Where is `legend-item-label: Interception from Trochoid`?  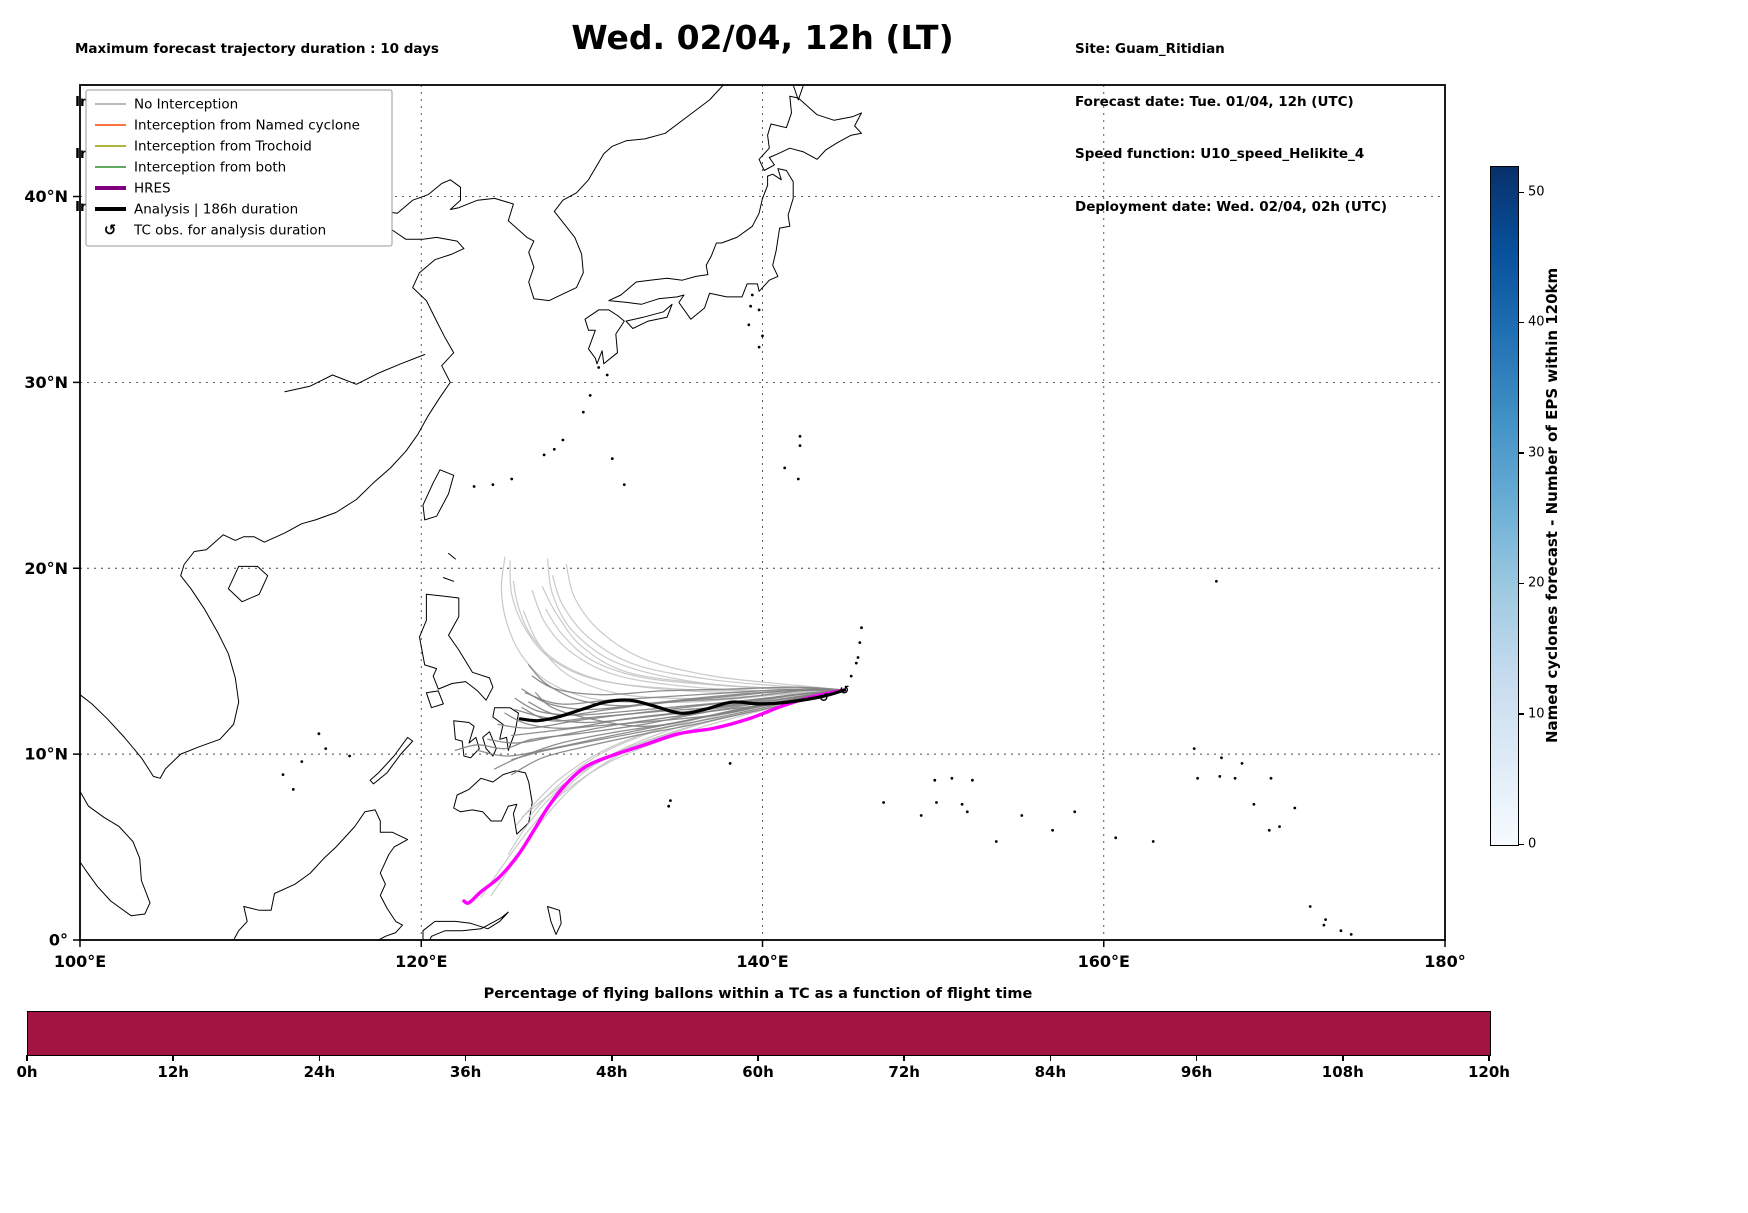 legend-item-label: Interception from Trochoid is located at coordinates (223, 147).